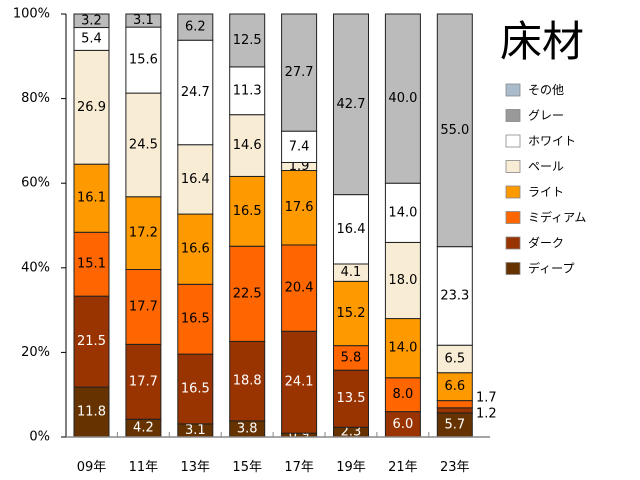  I want to click on legend-label: ペール, so click(546, 167).